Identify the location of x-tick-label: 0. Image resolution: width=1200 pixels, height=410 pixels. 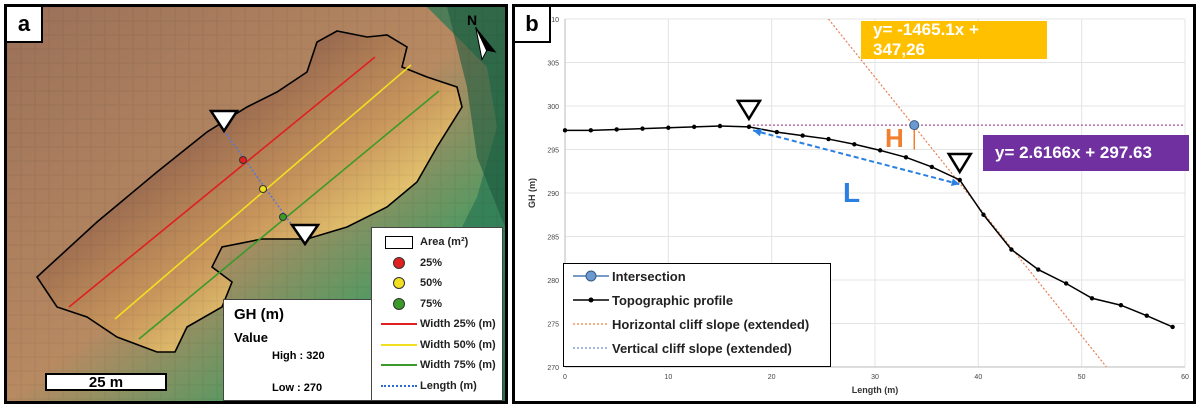
(565, 377).